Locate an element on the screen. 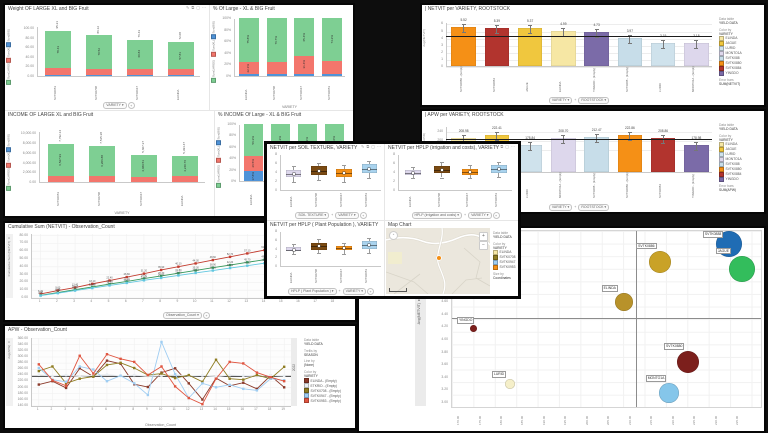 This screenshot has height=433, width=768. axis-dropdown: ROOTSTOCK ▾ is located at coordinates (594, 100).